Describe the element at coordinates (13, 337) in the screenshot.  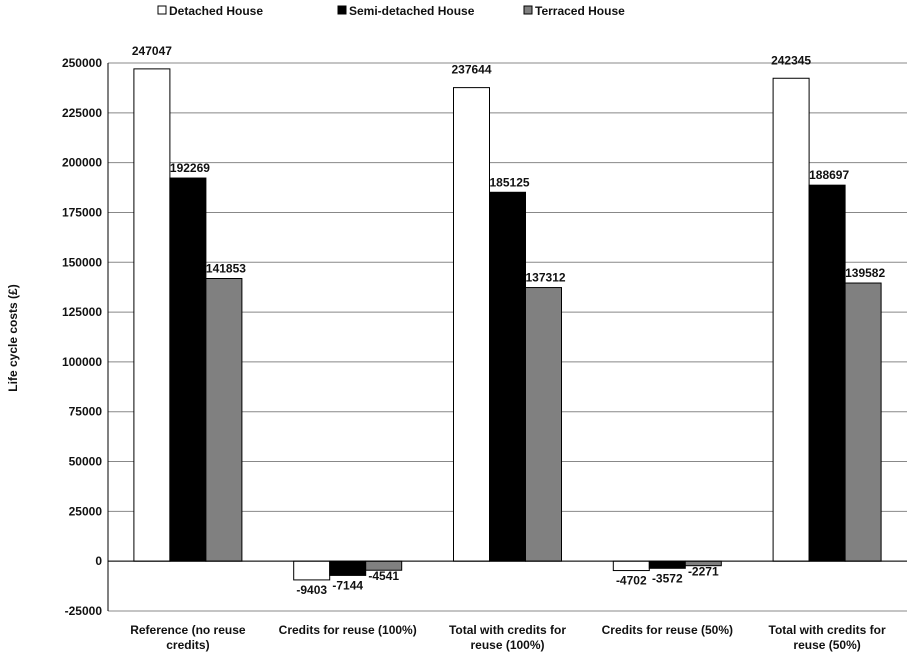
I see `y-axis-label: Life cycle costs (£)` at that location.